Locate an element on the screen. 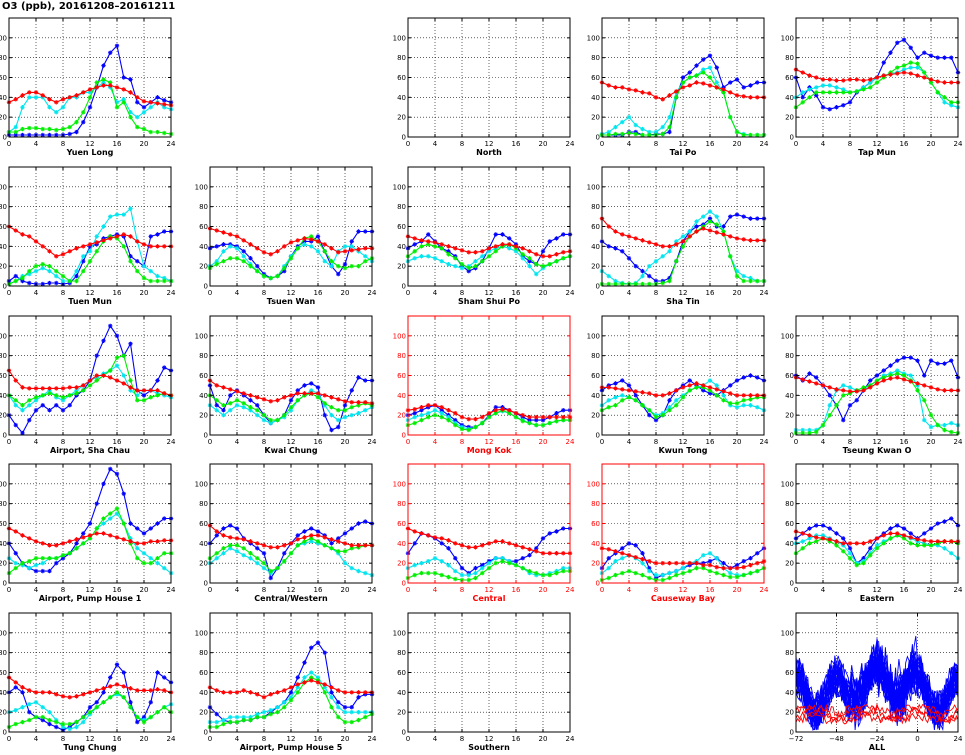 This screenshot has height=755, width=965. tick-label-x: 0 is located at coordinates (408, 144).